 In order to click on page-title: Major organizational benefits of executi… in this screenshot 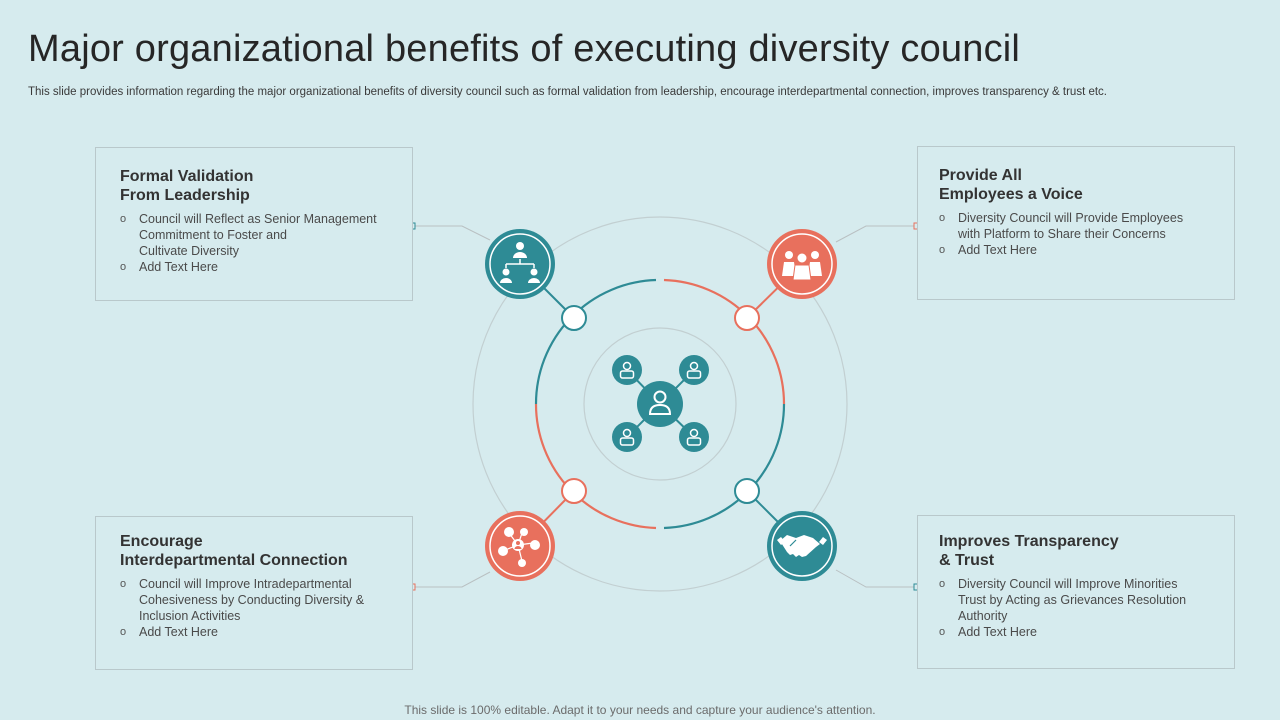, I will do `click(524, 49)`.